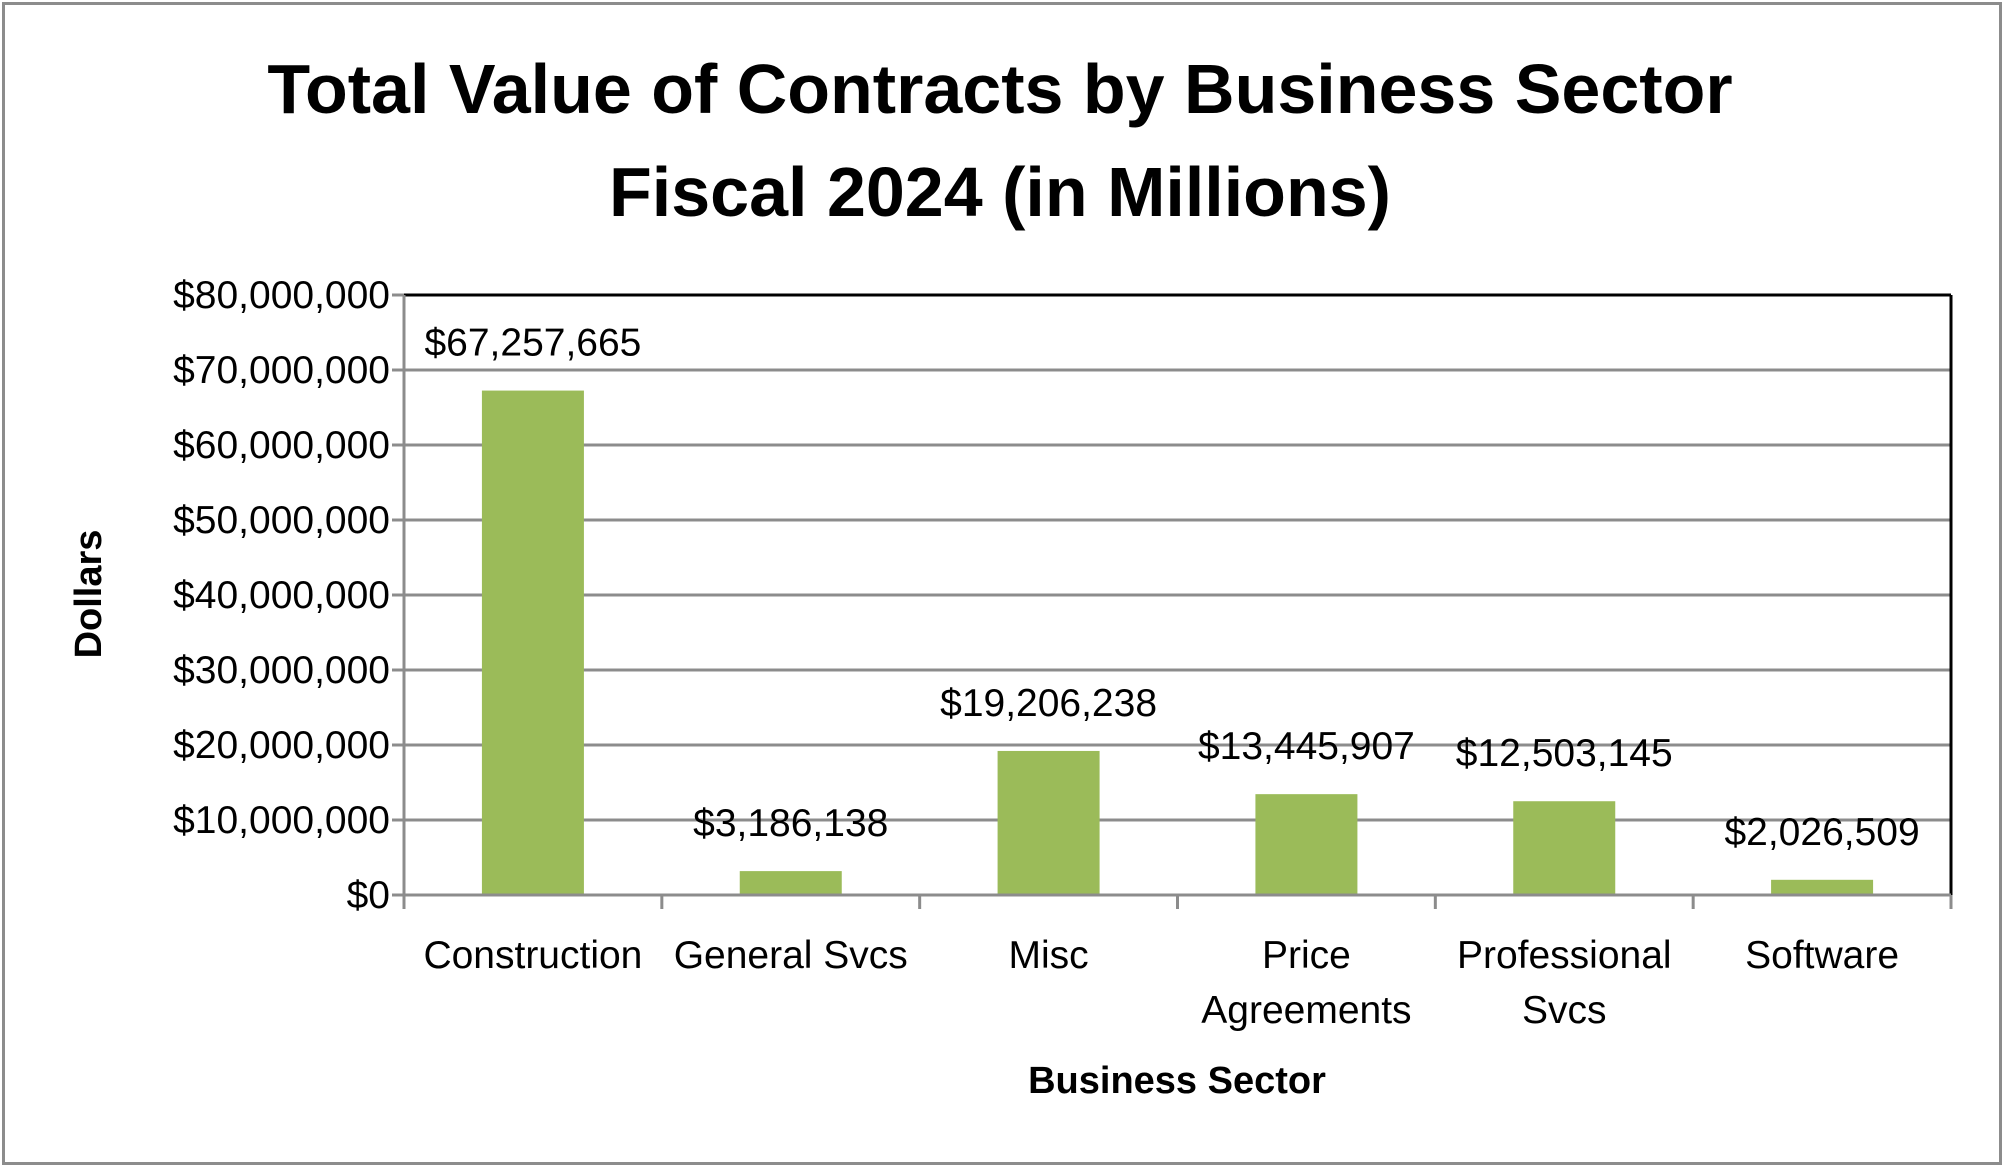  Describe the element at coordinates (1306, 983) in the screenshot. I see `x-tick-label: Price Agreements` at that location.